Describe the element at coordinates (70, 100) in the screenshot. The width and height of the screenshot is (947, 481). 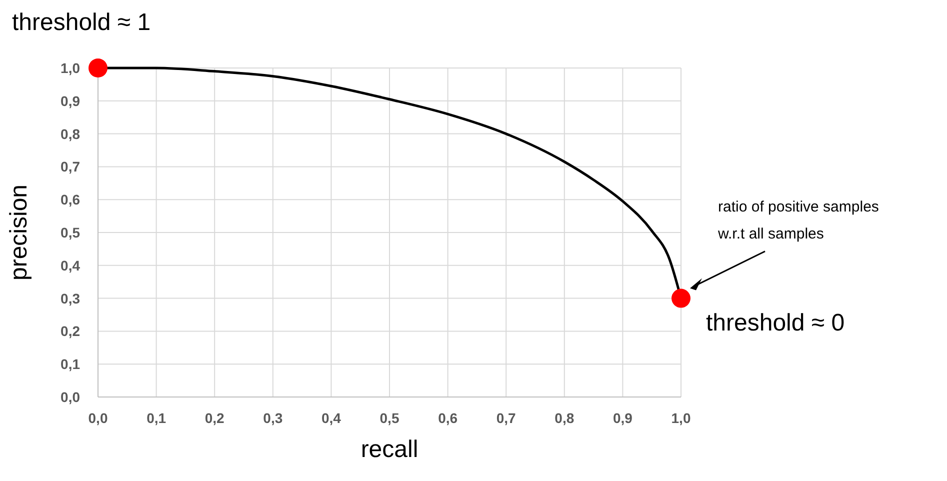
I see `y-tick-label: 0,9` at that location.